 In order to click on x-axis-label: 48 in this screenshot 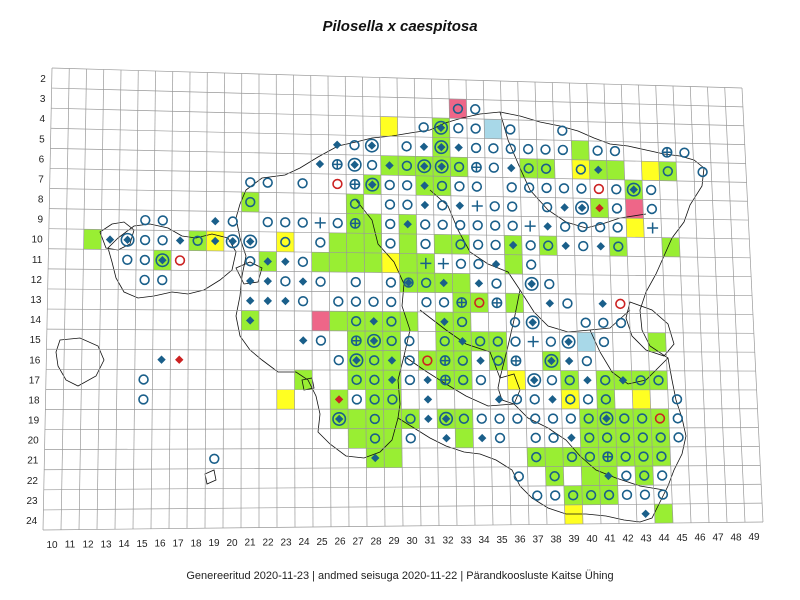, I will do `click(736, 537)`.